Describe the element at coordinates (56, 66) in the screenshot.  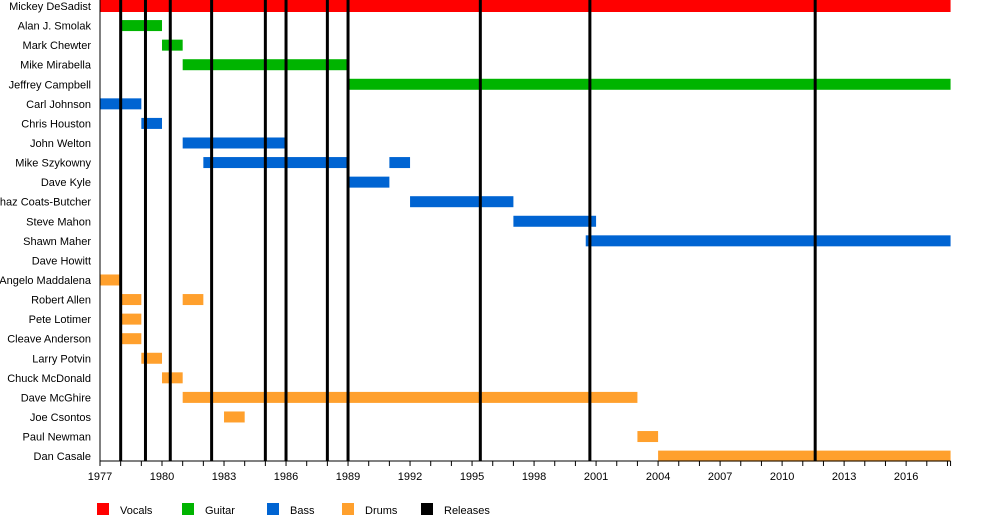
I see `member-label: Mike Mirabella` at that location.